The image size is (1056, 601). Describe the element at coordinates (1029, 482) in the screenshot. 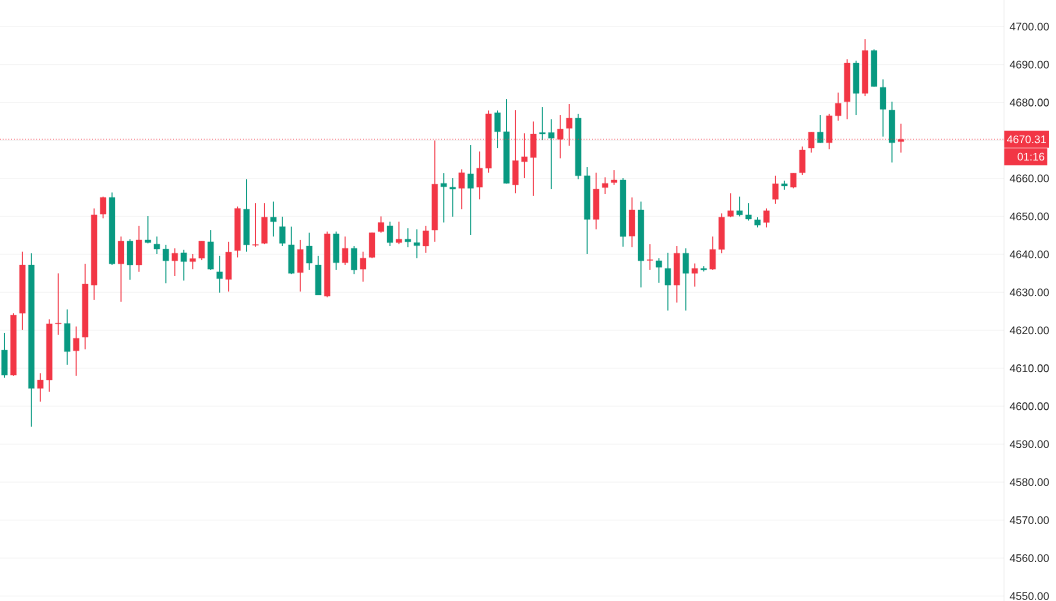

I see `y-tick-label: 4580.00` at that location.